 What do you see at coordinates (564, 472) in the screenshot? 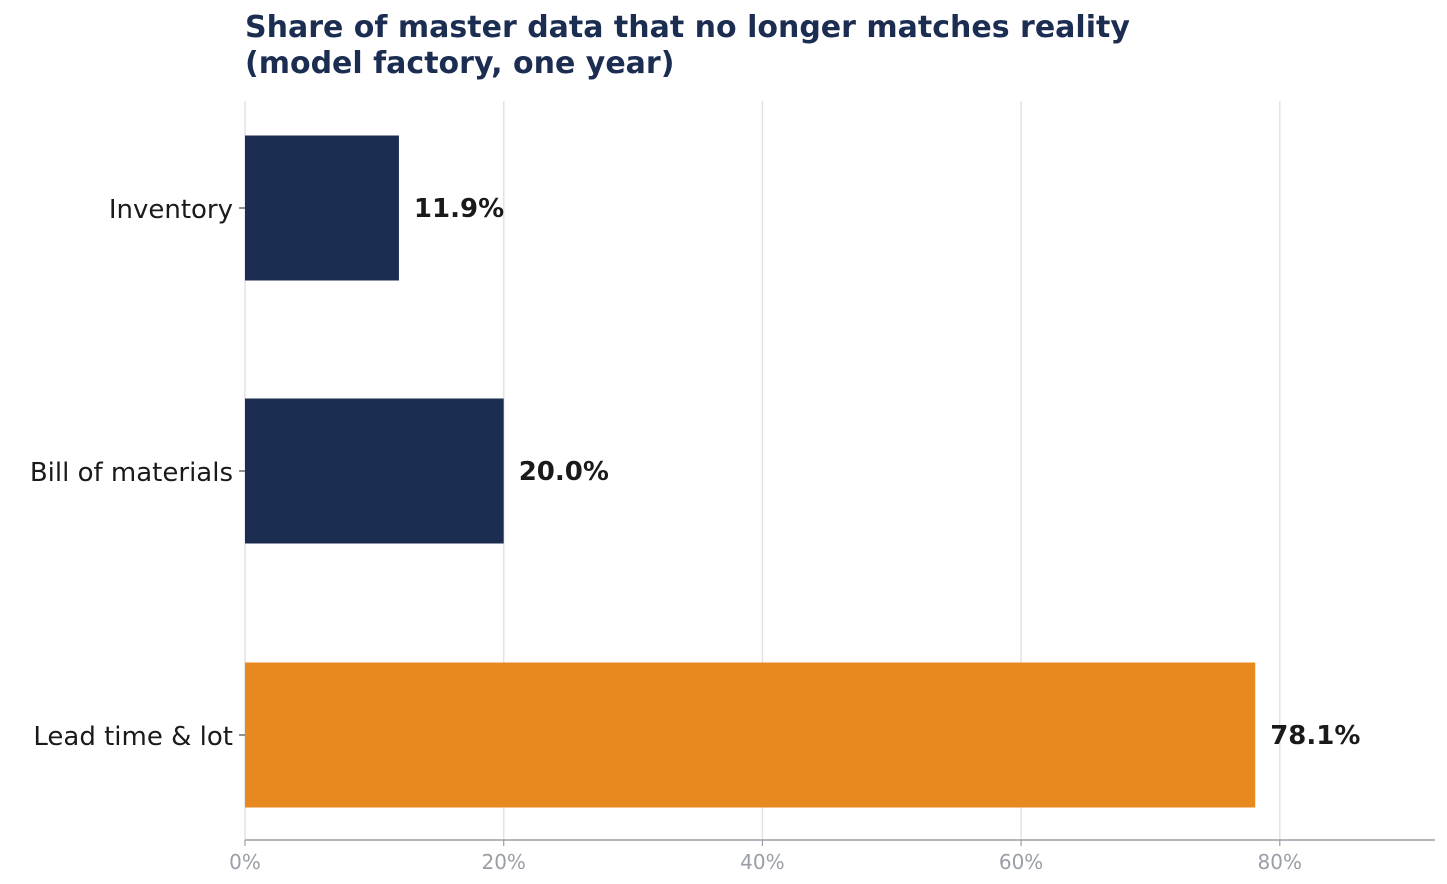
I see `value-label-1: 20.0%` at bounding box center [564, 472].